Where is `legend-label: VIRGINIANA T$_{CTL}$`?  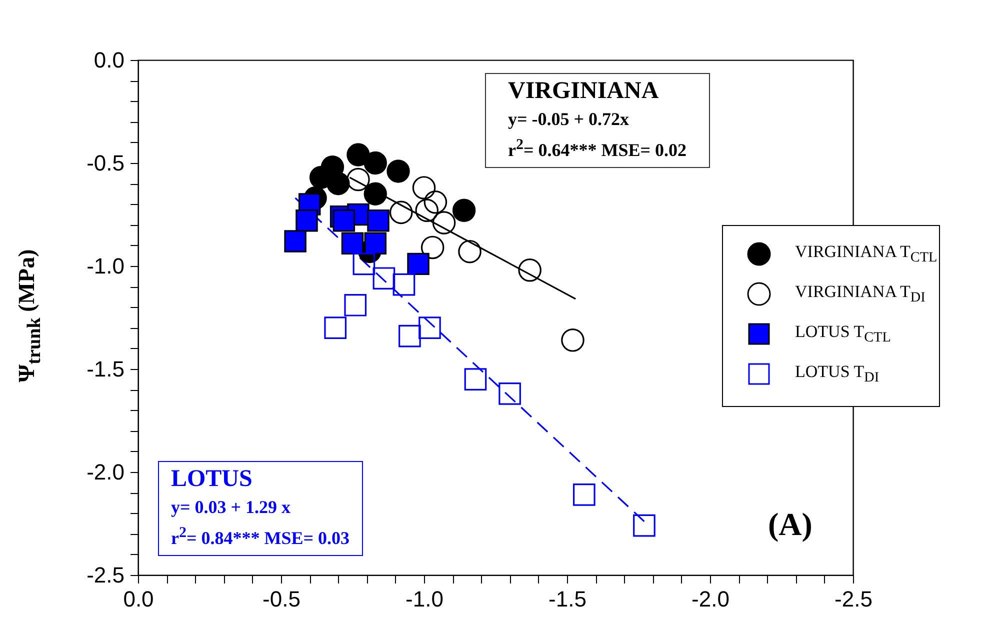 legend-label: VIRGINIANA T$_{CTL}$ is located at coordinates (866, 254).